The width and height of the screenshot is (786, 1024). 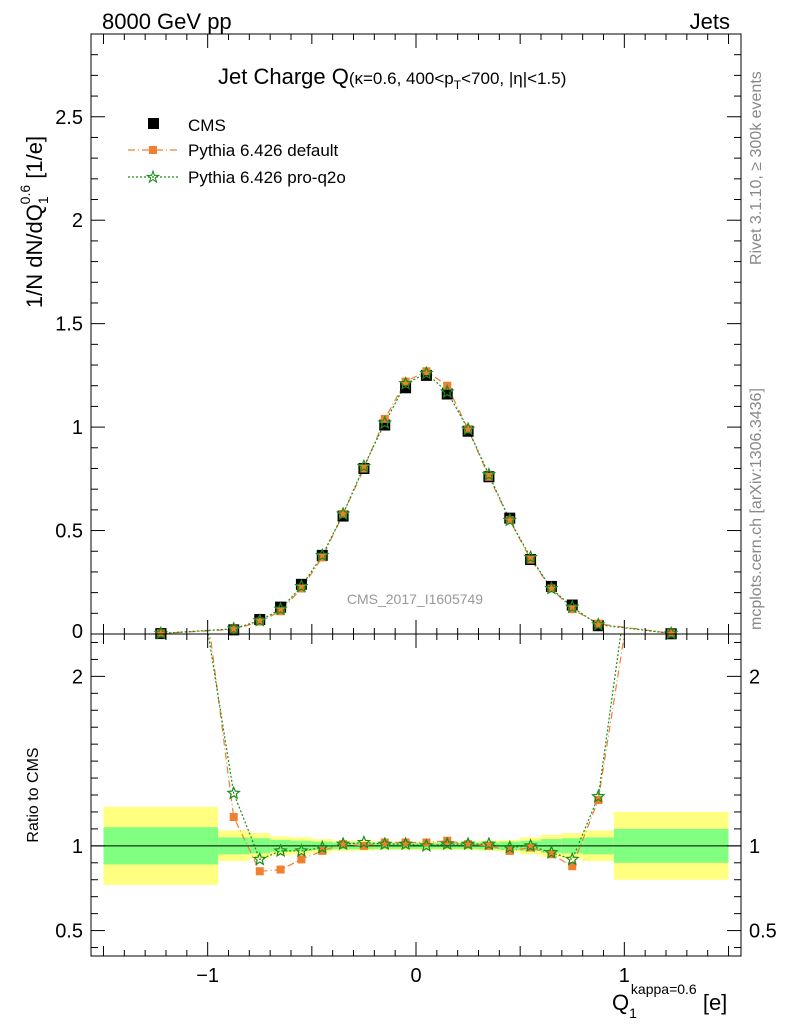 What do you see at coordinates (153, 123) in the screenshot?
I see `legend-cms-marker` at bounding box center [153, 123].